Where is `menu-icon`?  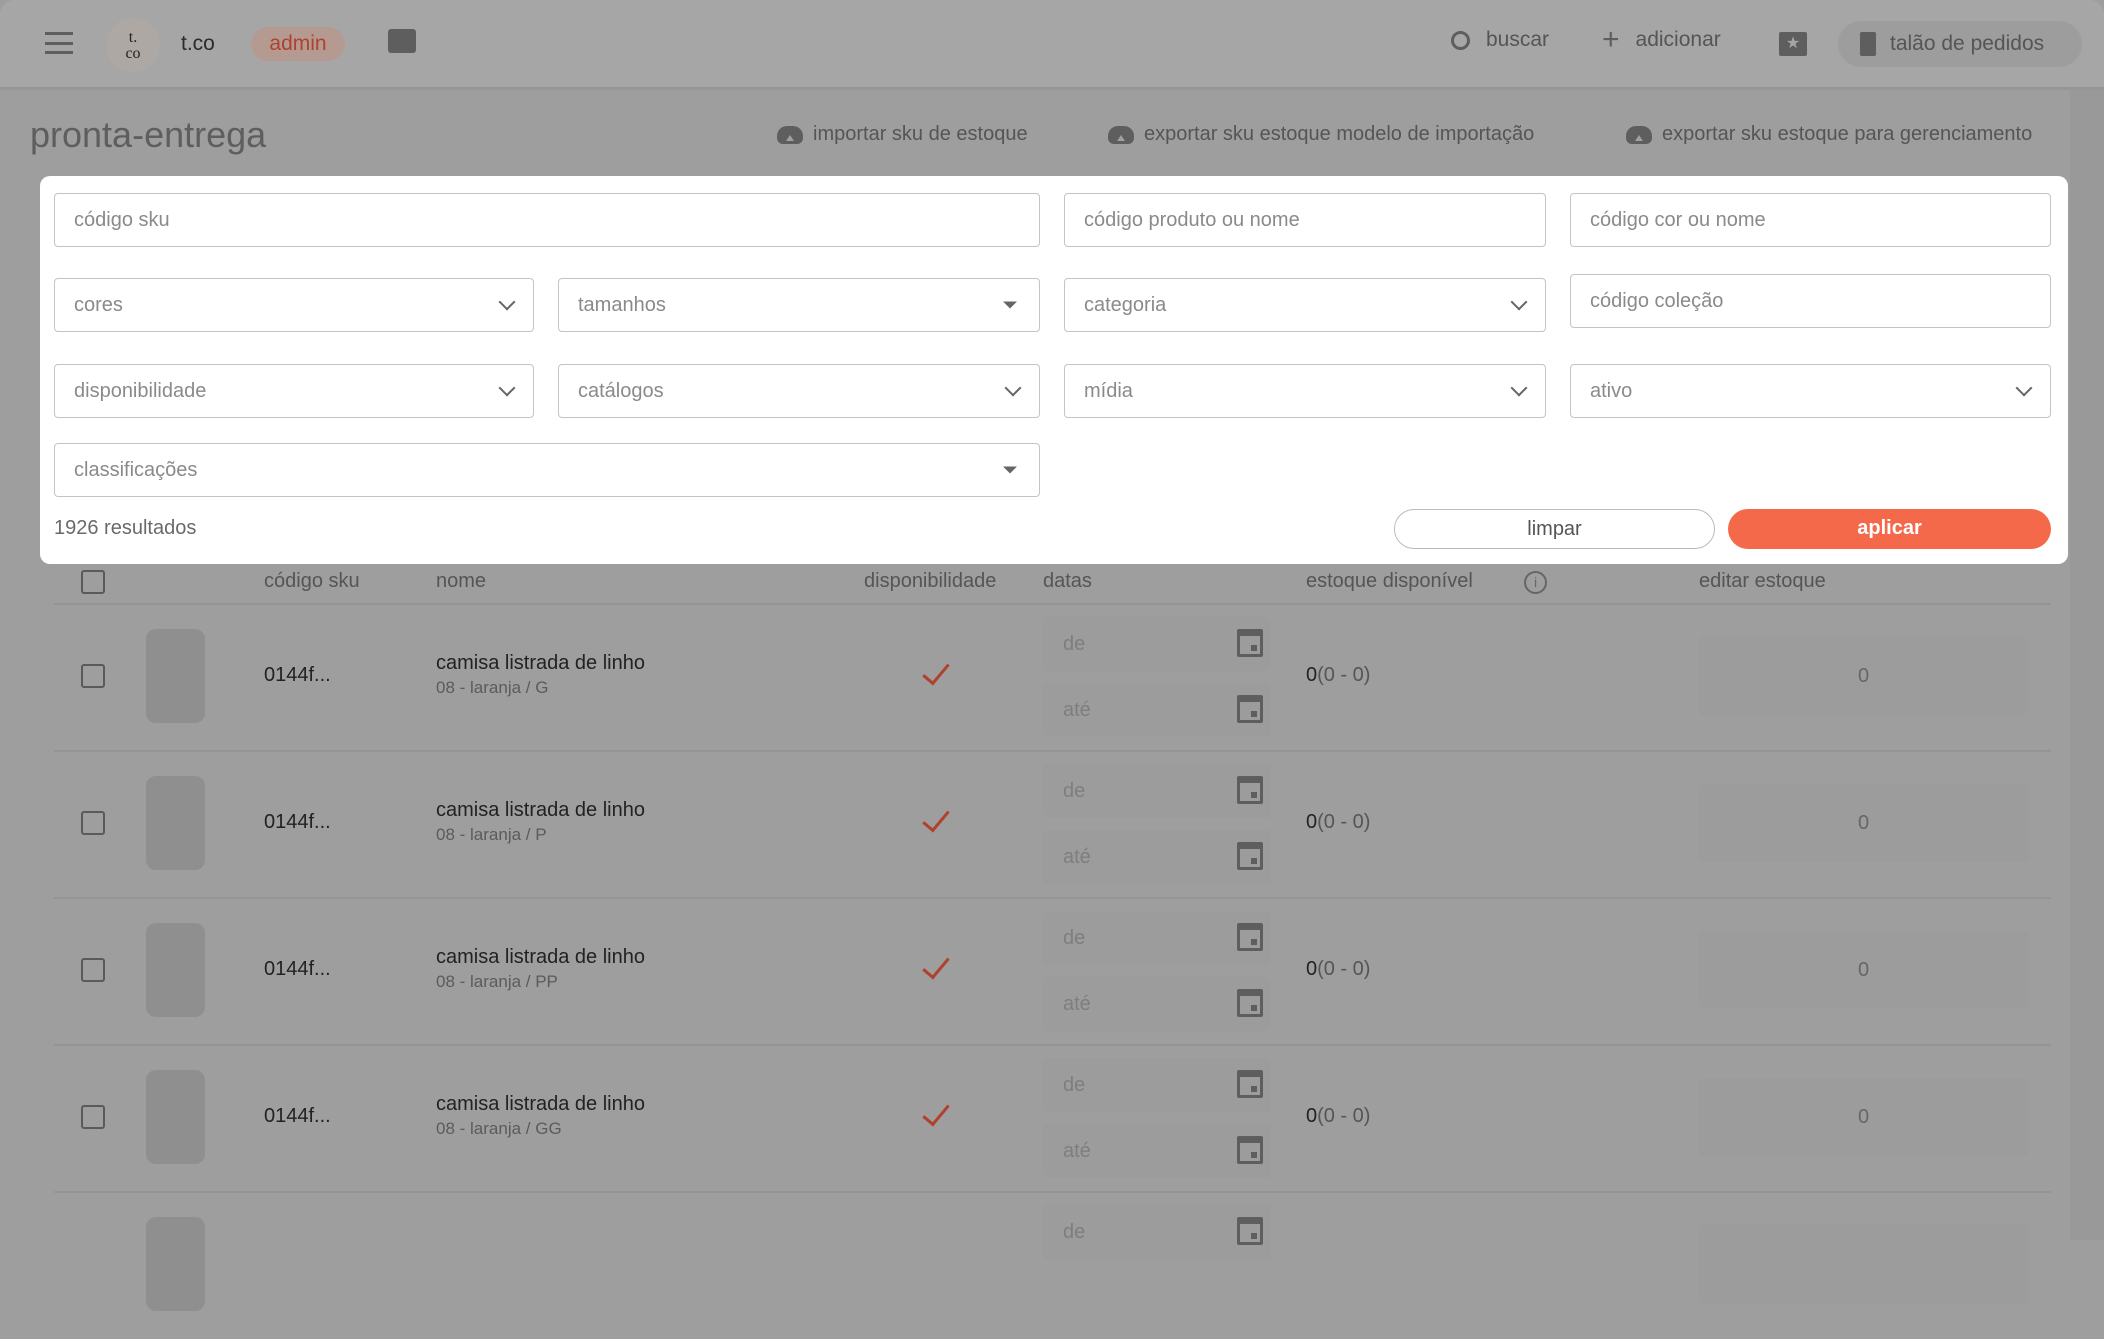 menu-icon is located at coordinates (59, 43).